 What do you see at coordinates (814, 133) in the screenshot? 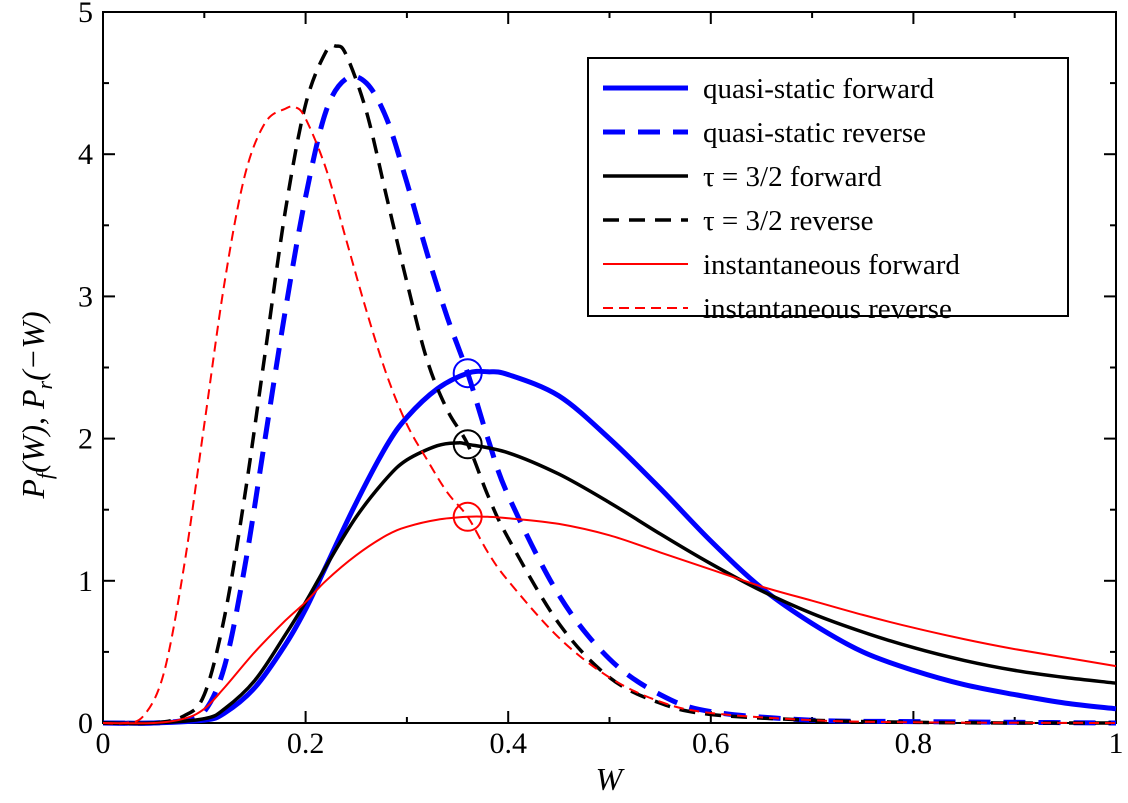
I see `legend-label-1: quasi-static reverse` at bounding box center [814, 133].